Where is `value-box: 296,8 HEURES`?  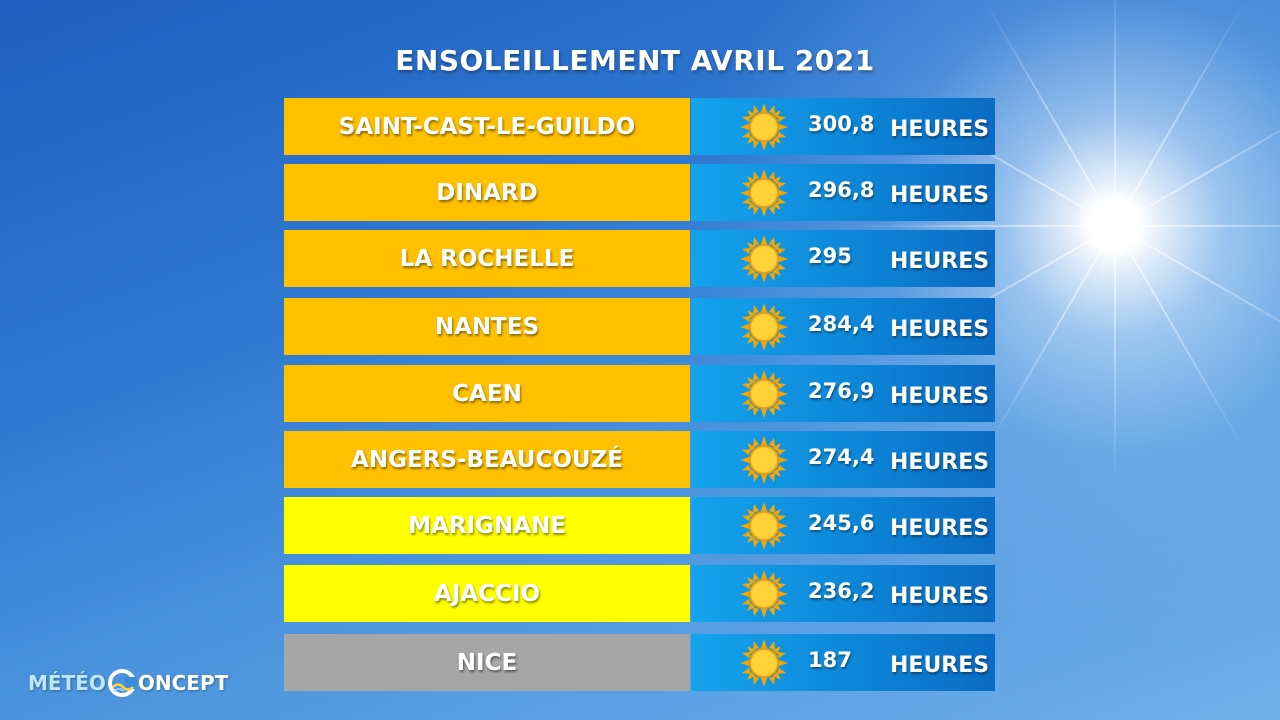
value-box: 296,8 HEURES is located at coordinates (843, 192).